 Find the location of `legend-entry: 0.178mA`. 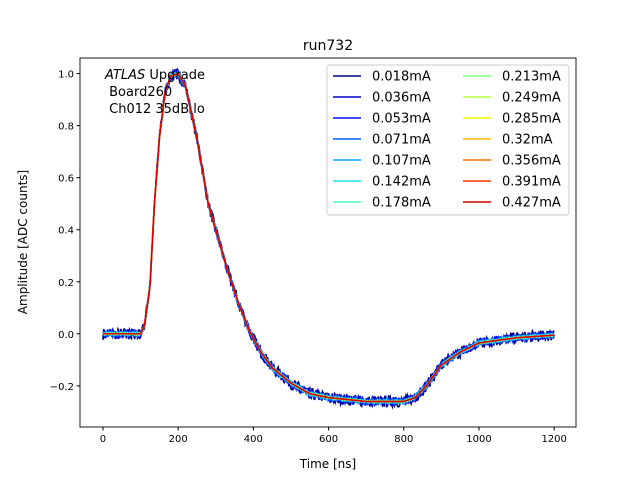

legend-entry: 0.178mA is located at coordinates (382, 203).